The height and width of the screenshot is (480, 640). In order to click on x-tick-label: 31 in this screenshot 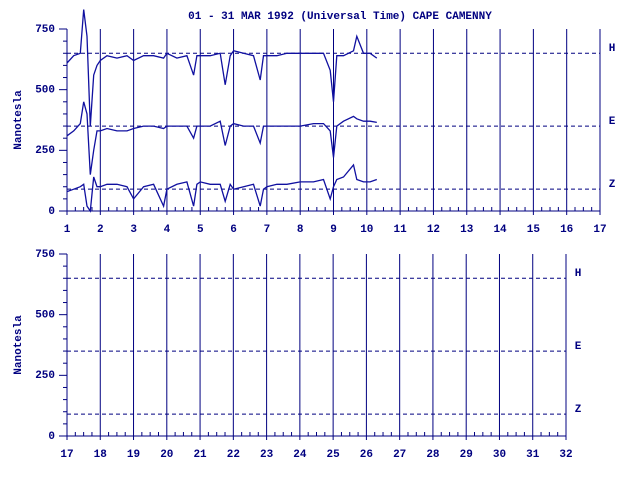, I will do `click(533, 455)`.